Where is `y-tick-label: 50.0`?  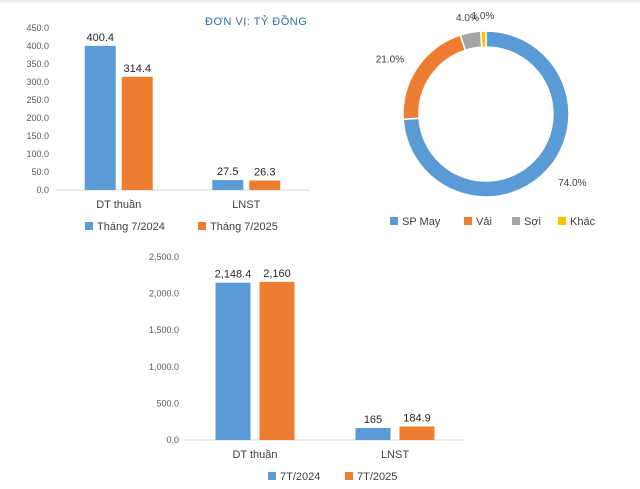
y-tick-label: 50.0 is located at coordinates (40, 172).